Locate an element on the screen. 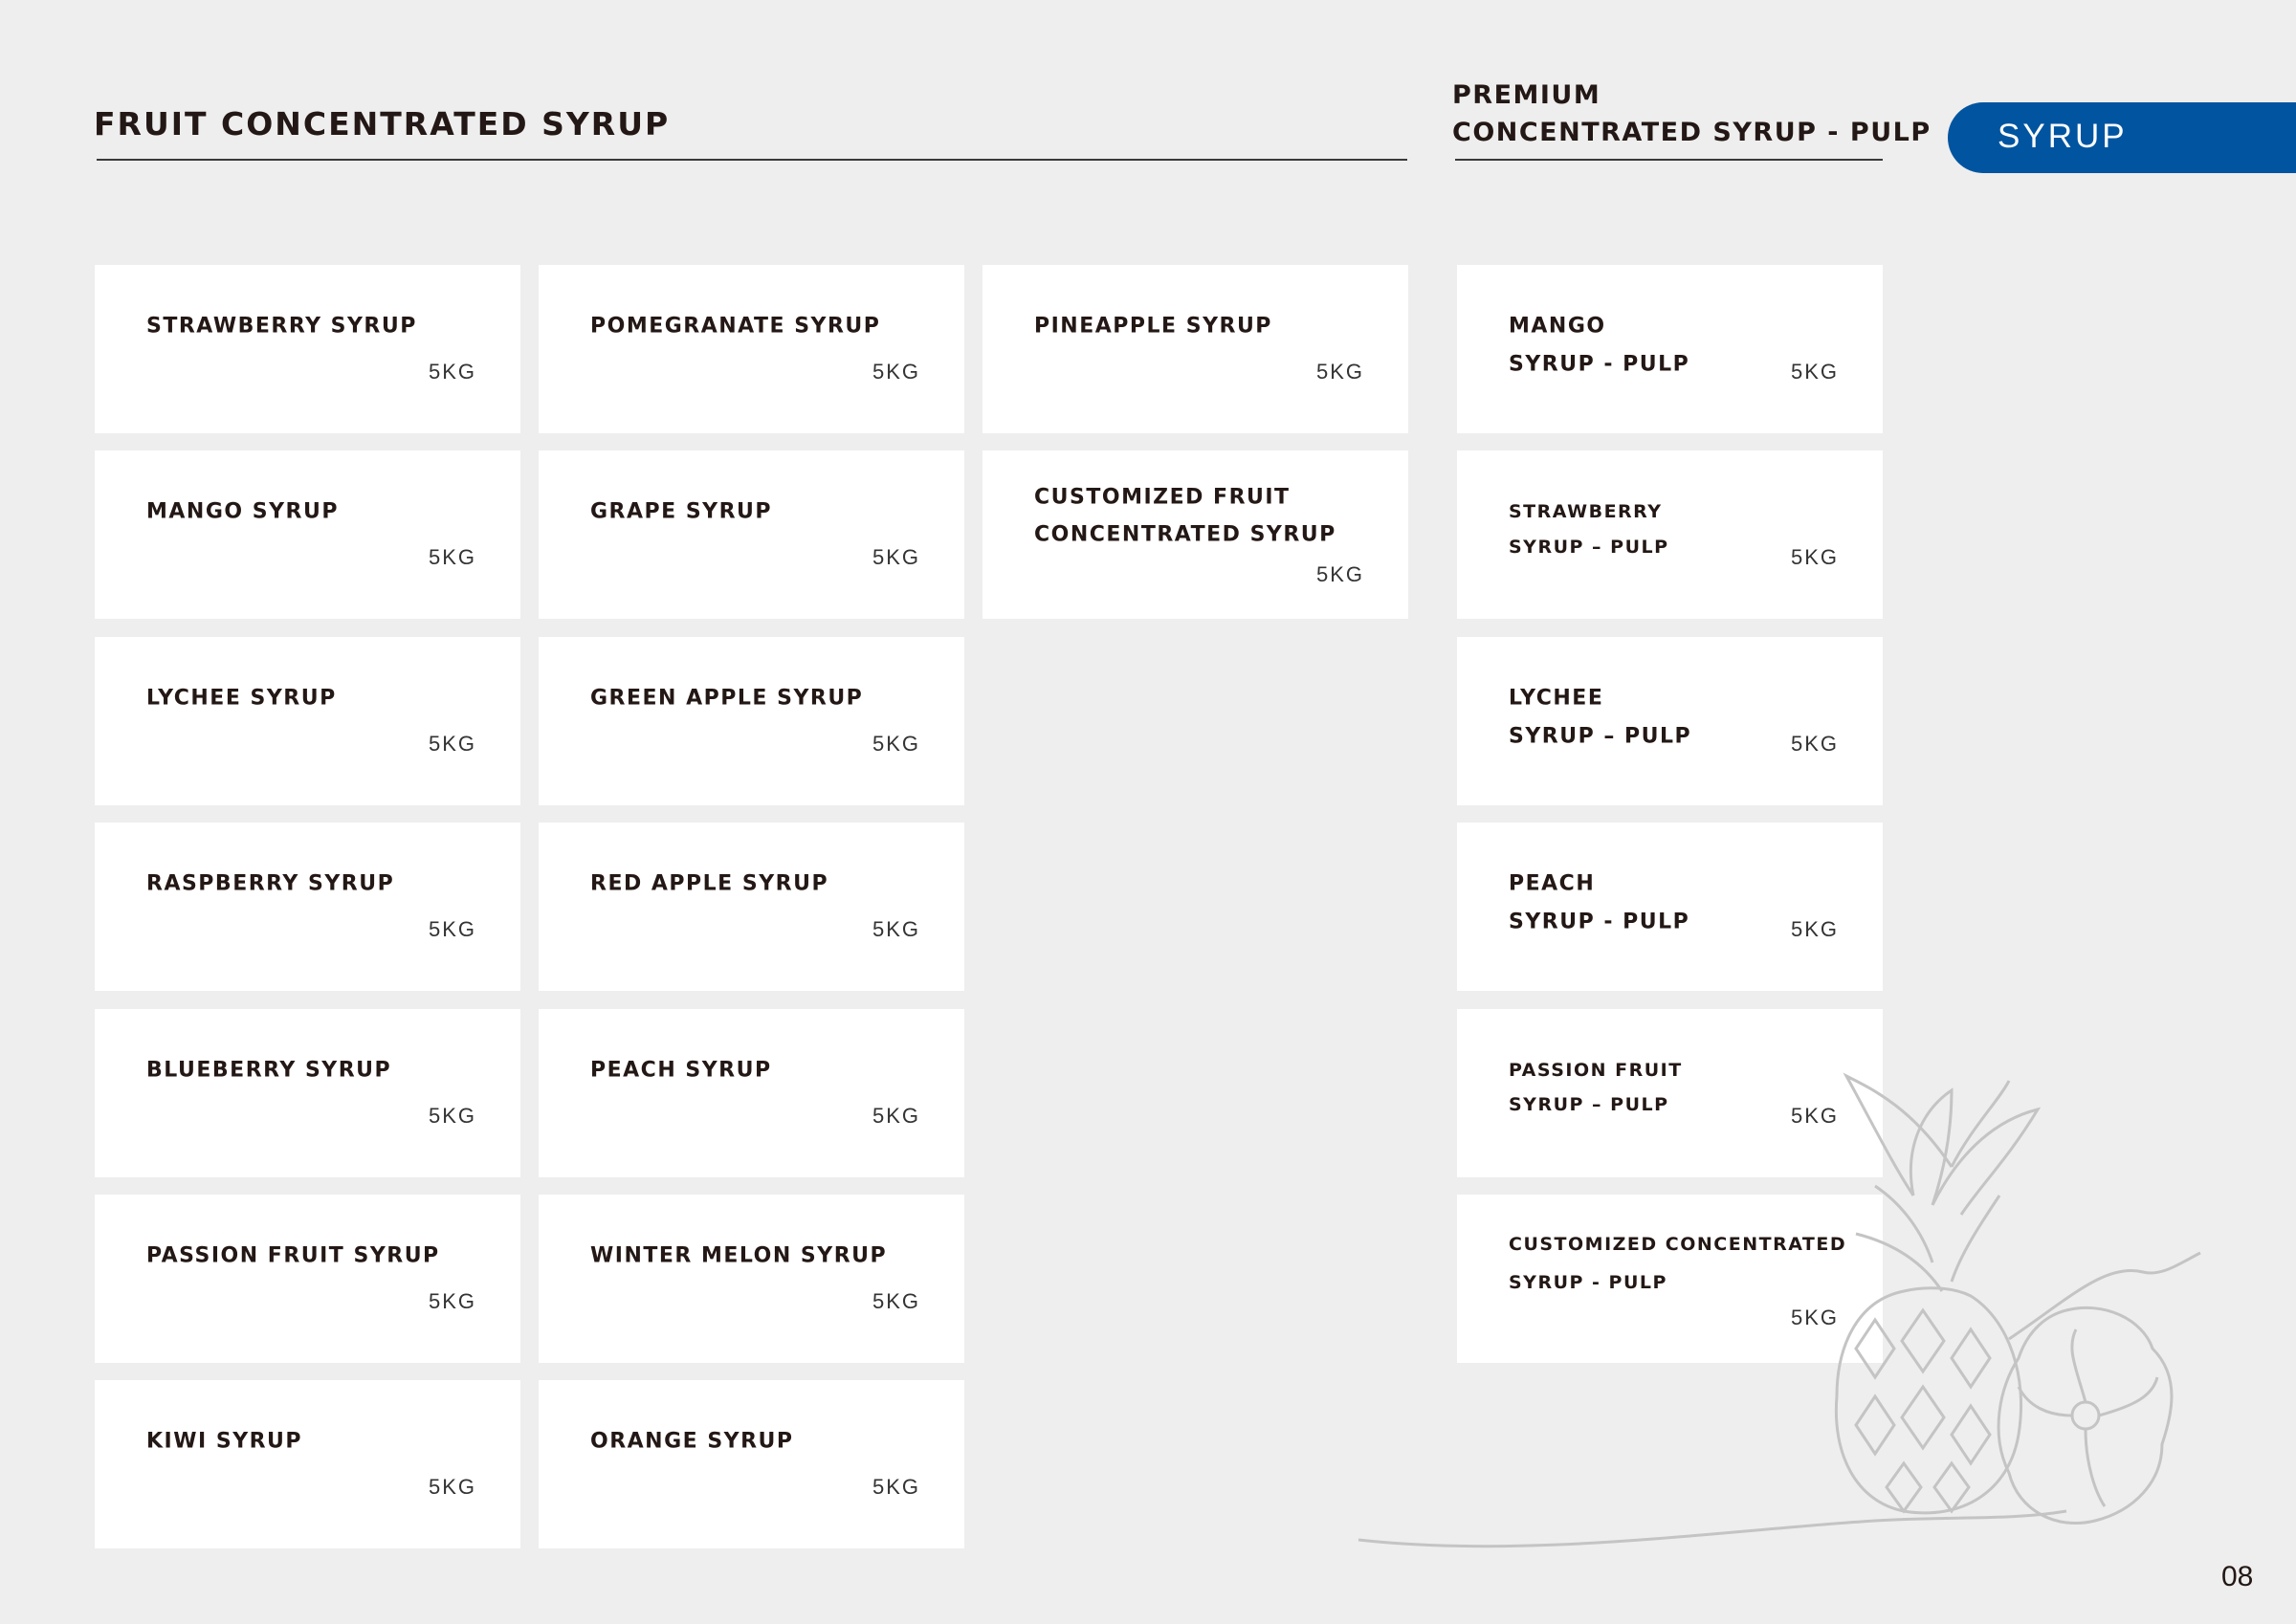  product-name: STRAWBERRY SYRUP is located at coordinates (282, 327).